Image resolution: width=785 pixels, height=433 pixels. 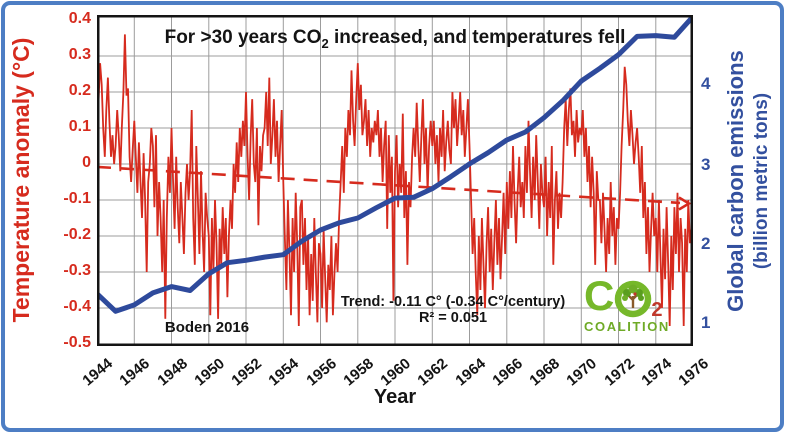 What do you see at coordinates (77, 306) in the screenshot?
I see `y-left-tick-label: -0.4` at bounding box center [77, 306].